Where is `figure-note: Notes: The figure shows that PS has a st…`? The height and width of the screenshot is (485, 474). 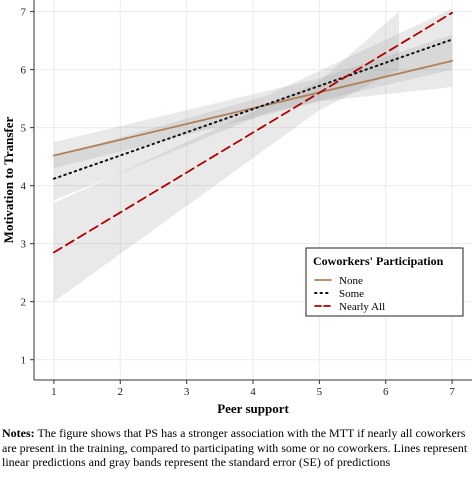 figure-note: Notes: The figure shows that PS has a st… is located at coordinates (236, 448).